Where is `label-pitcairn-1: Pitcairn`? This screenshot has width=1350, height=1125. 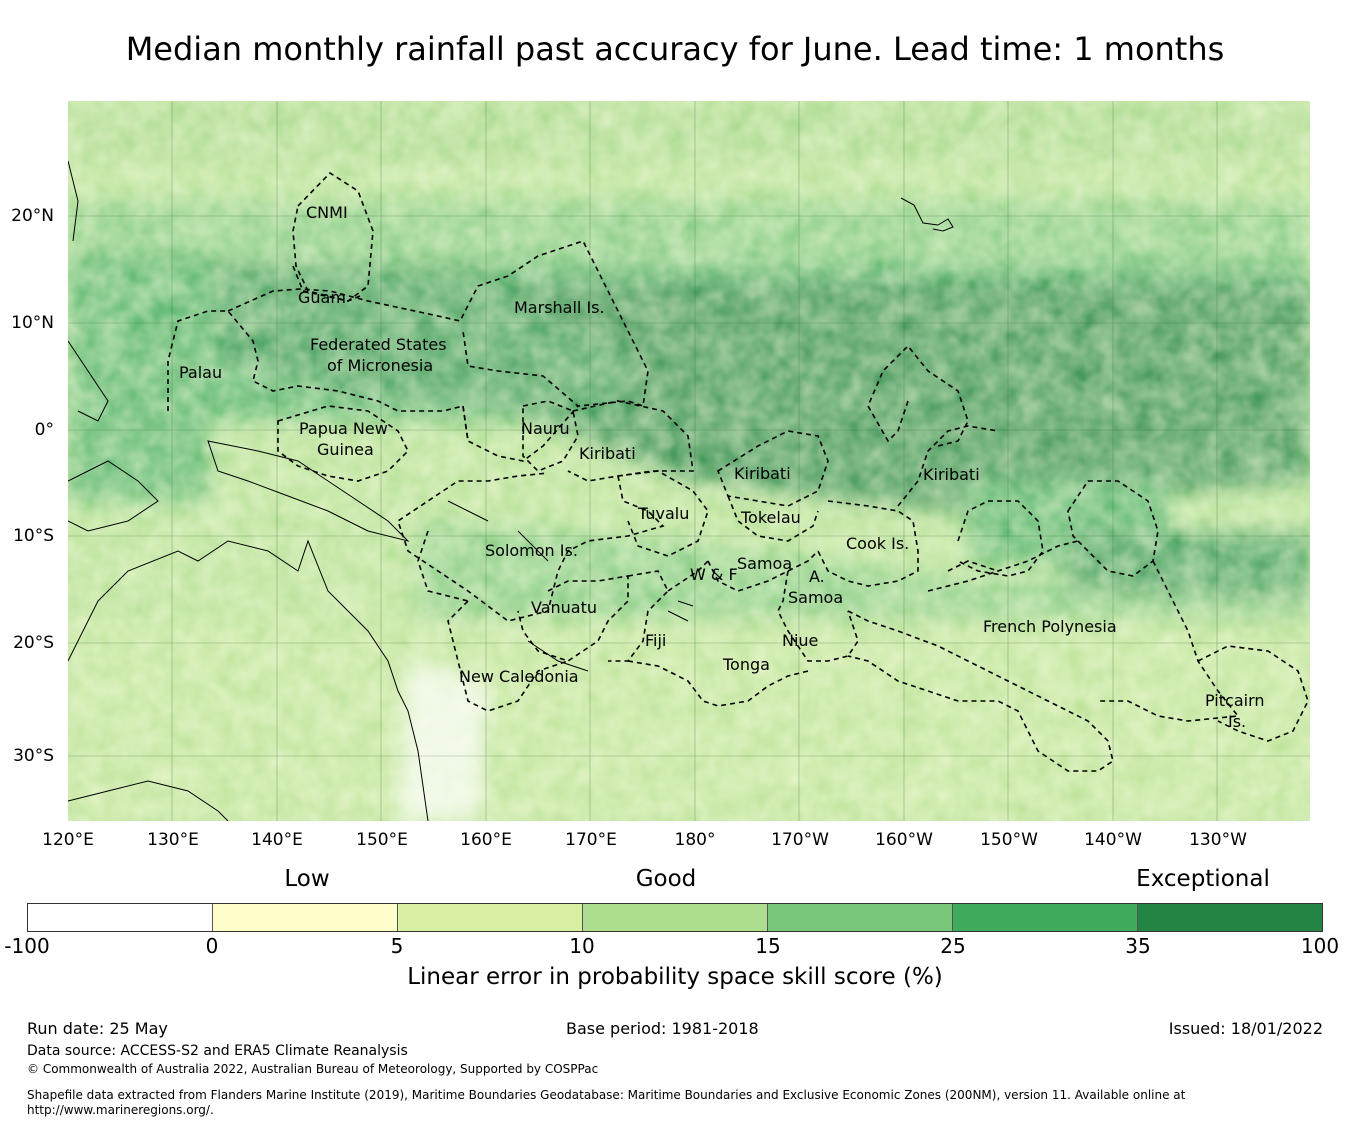 label-pitcairn-1: Pitcairn is located at coordinates (1235, 700).